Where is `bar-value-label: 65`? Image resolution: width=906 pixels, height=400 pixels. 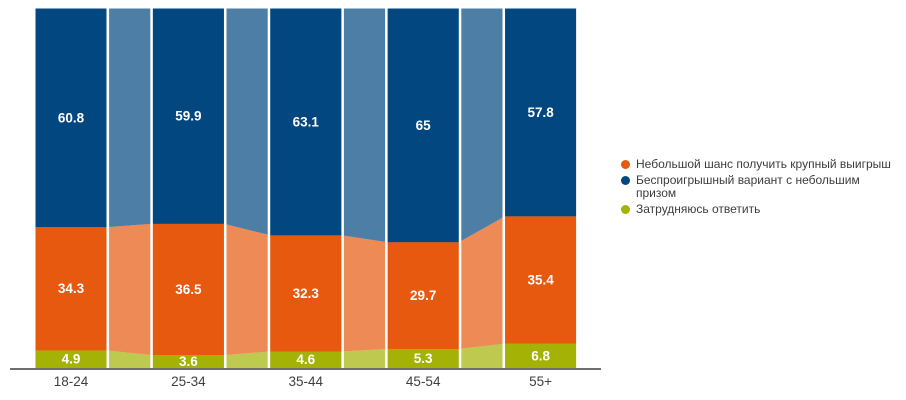
bar-value-label: 65 is located at coordinates (424, 125).